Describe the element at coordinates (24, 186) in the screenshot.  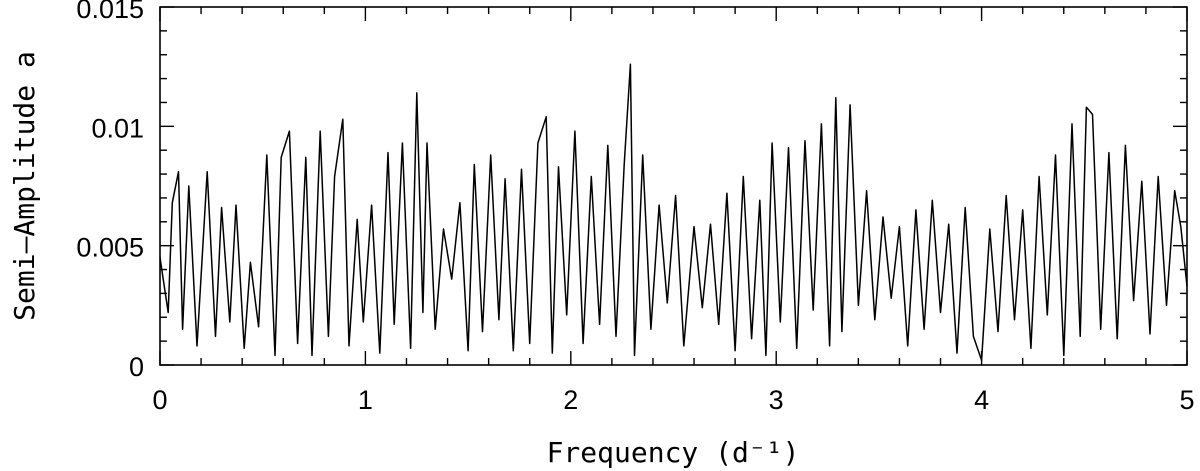
I see `y-axis-title: Semi–Amplitude a` at that location.